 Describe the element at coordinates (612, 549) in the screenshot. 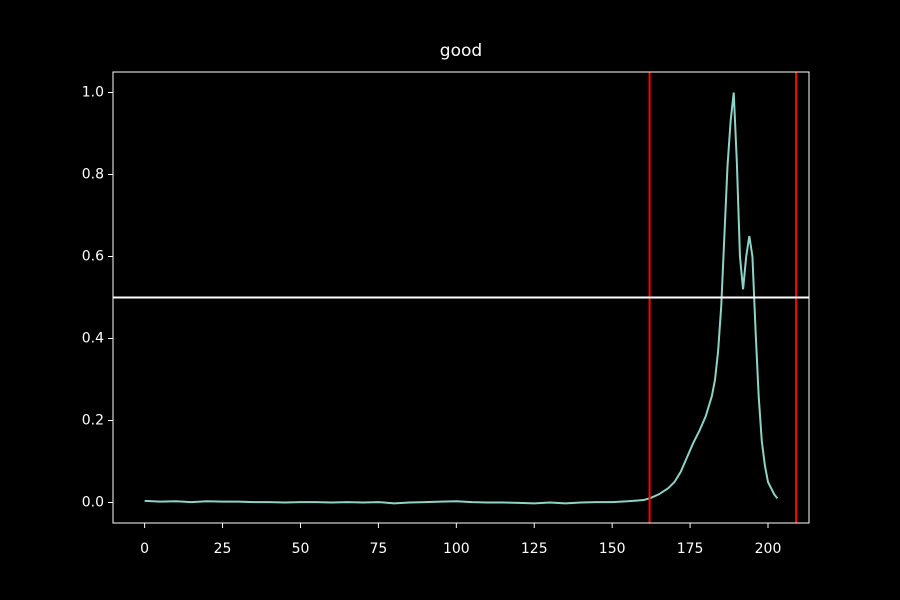

I see `x-tick-label: 150` at that location.